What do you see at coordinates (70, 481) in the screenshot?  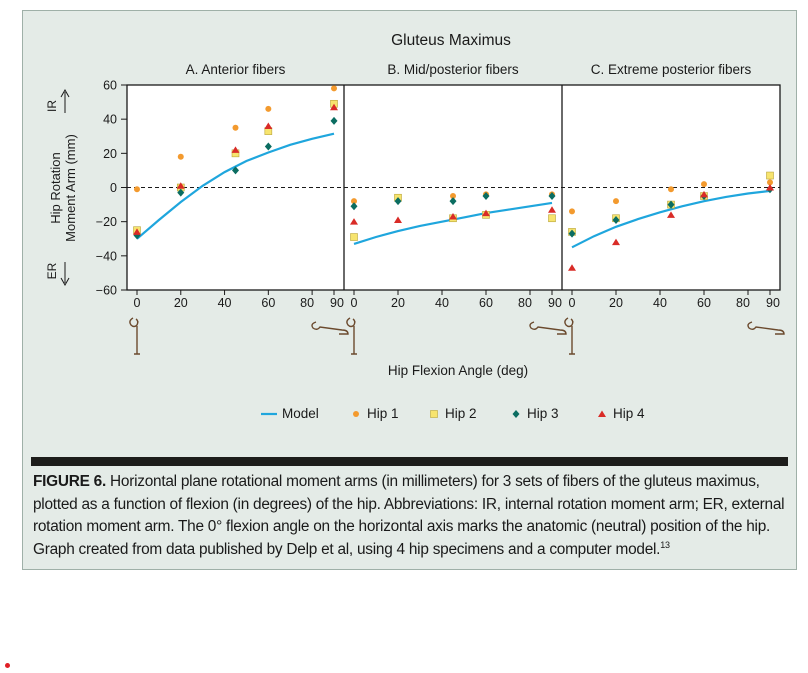 I see `caption-label: FIGURE 6.` at bounding box center [70, 481].